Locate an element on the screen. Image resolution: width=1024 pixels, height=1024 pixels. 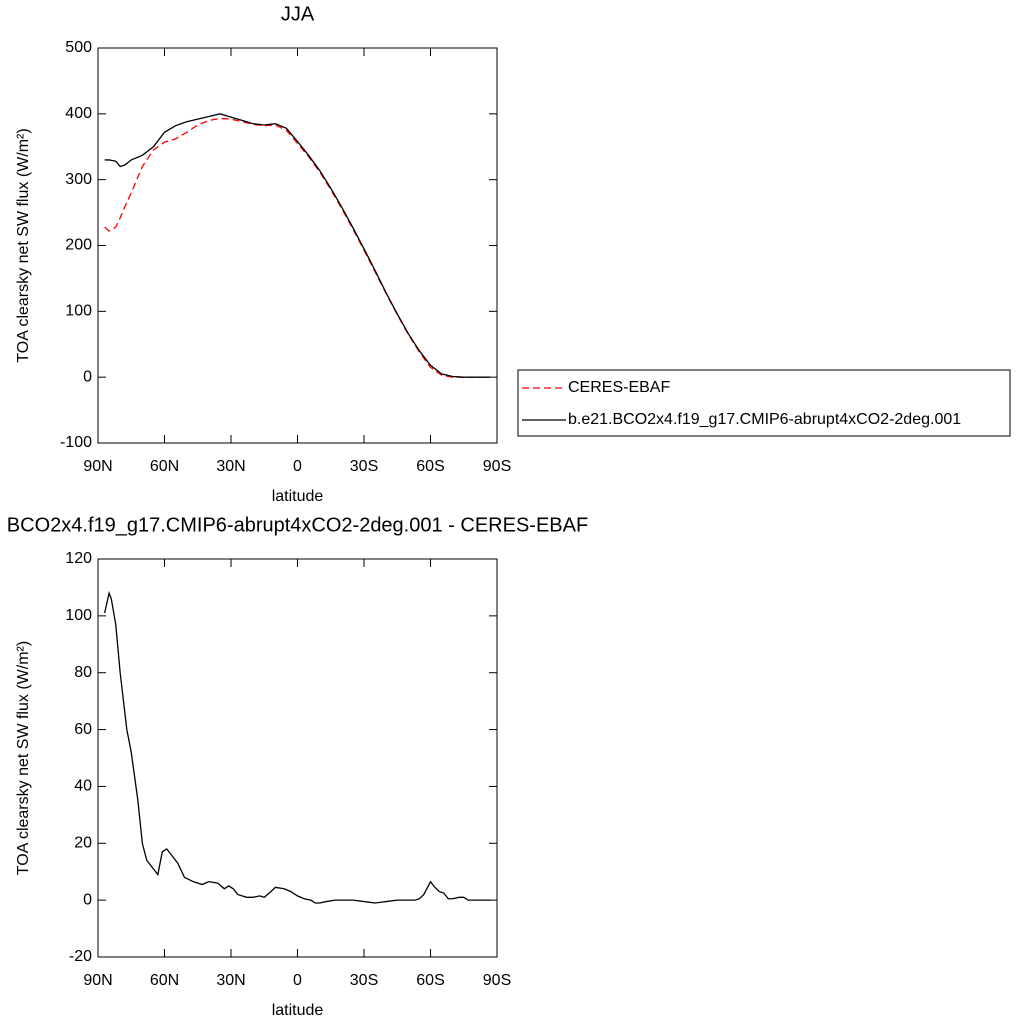
y-tick-label: -100 is located at coordinates (76, 442).